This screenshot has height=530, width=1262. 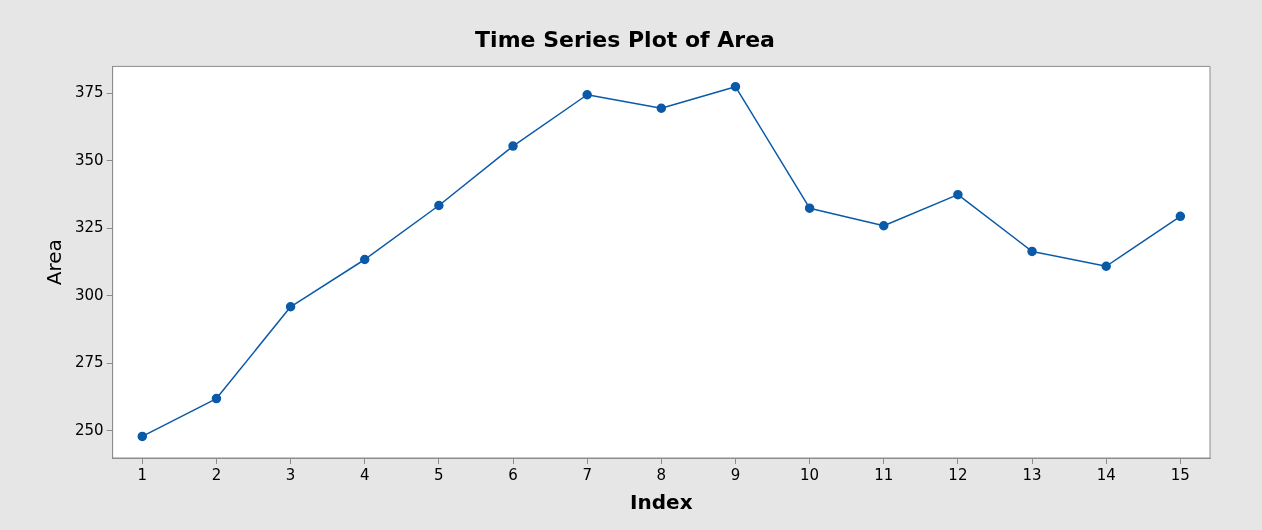 I want to click on y-tick-label: 350, so click(x=89, y=159).